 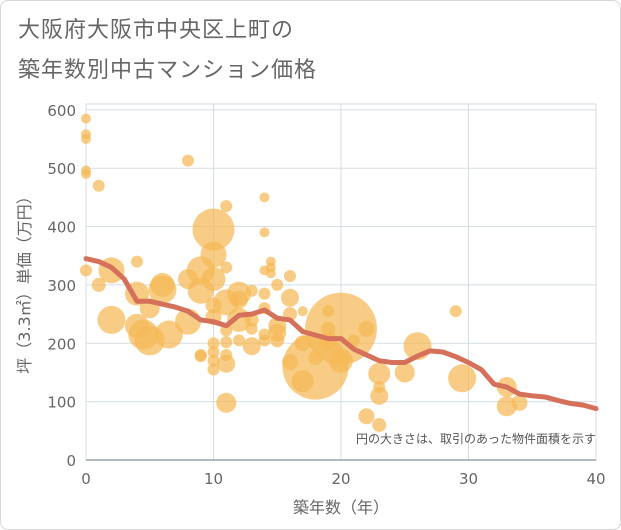 What do you see at coordinates (61, 286) in the screenshot?
I see `y-tick-label: 300` at bounding box center [61, 286].